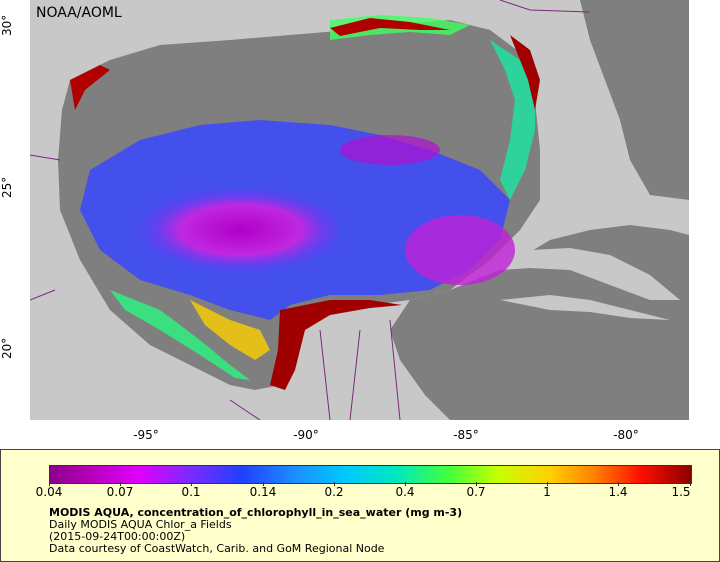 Image resolution: width=720 pixels, height=562 pixels. Describe the element at coordinates (626, 435) in the screenshot. I see `lon-tick-80: -80°` at that location.